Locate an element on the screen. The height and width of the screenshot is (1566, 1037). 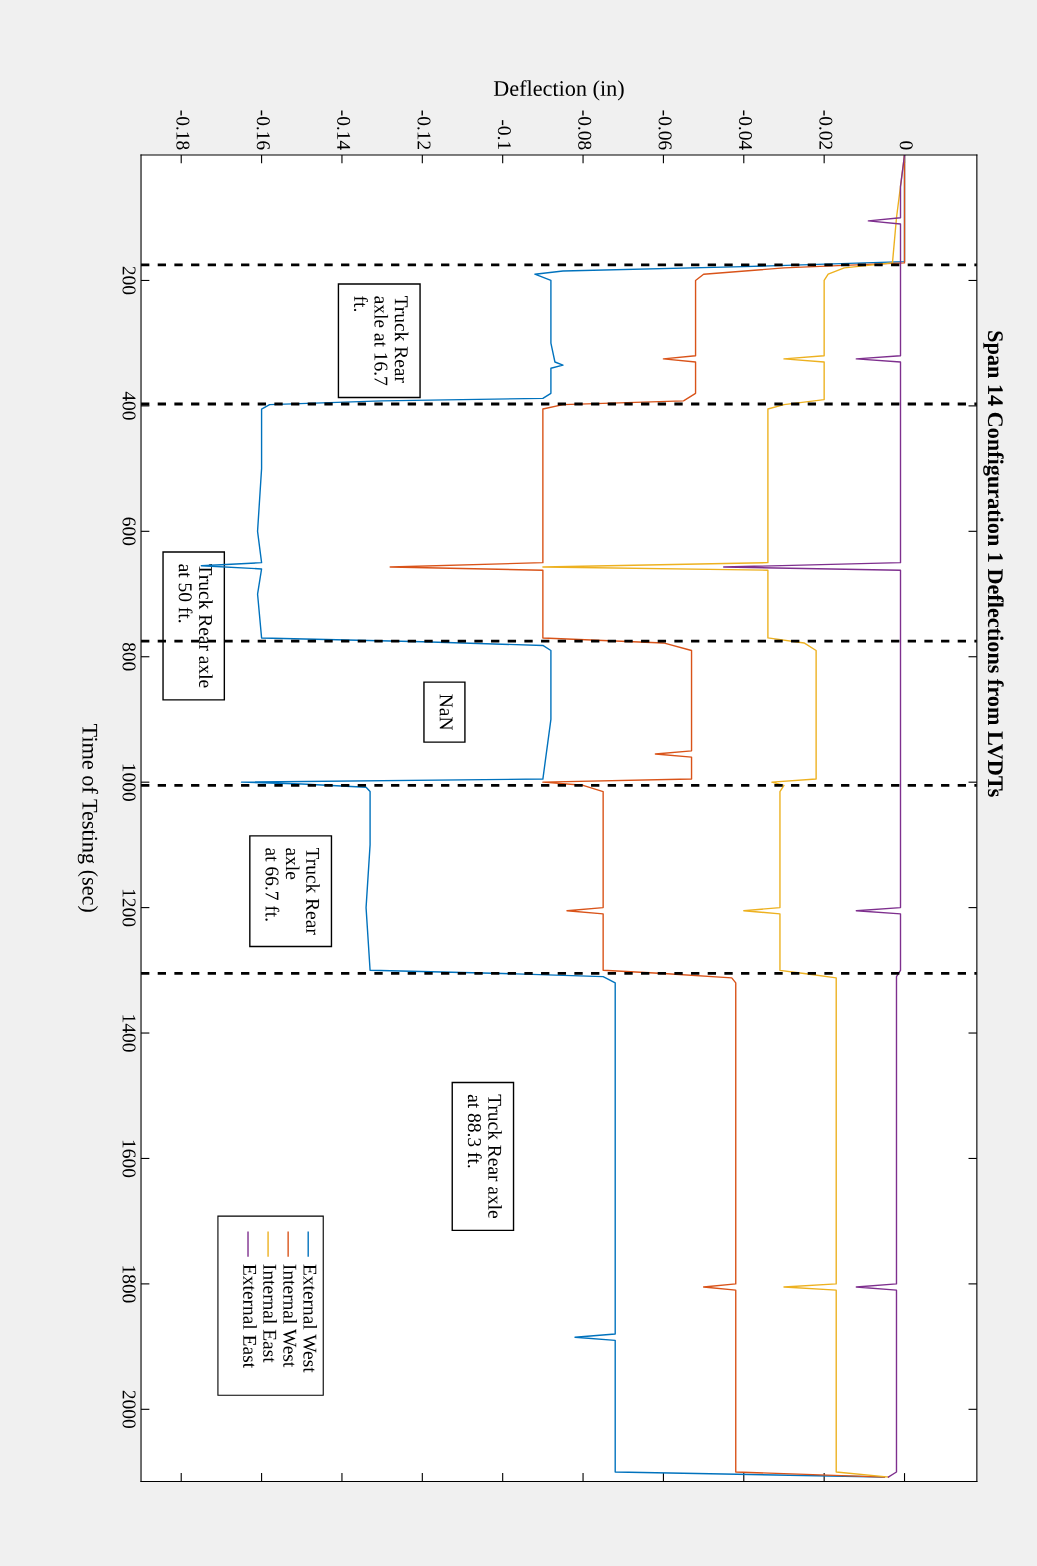
x-axis-title: Deflection (in) is located at coordinates (558, 90).